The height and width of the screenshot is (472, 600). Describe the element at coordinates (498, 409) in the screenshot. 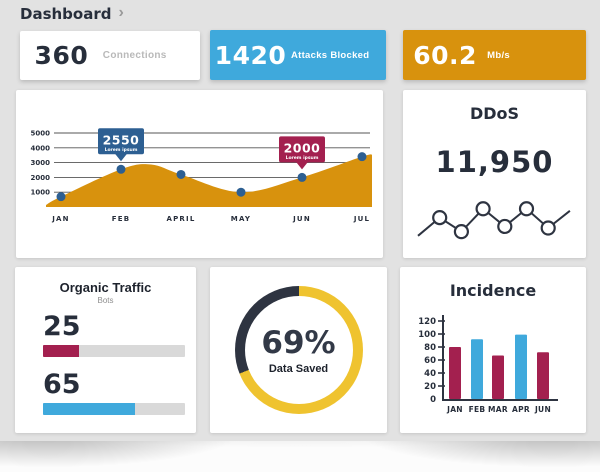

I see `x-category-label: MAR` at that location.